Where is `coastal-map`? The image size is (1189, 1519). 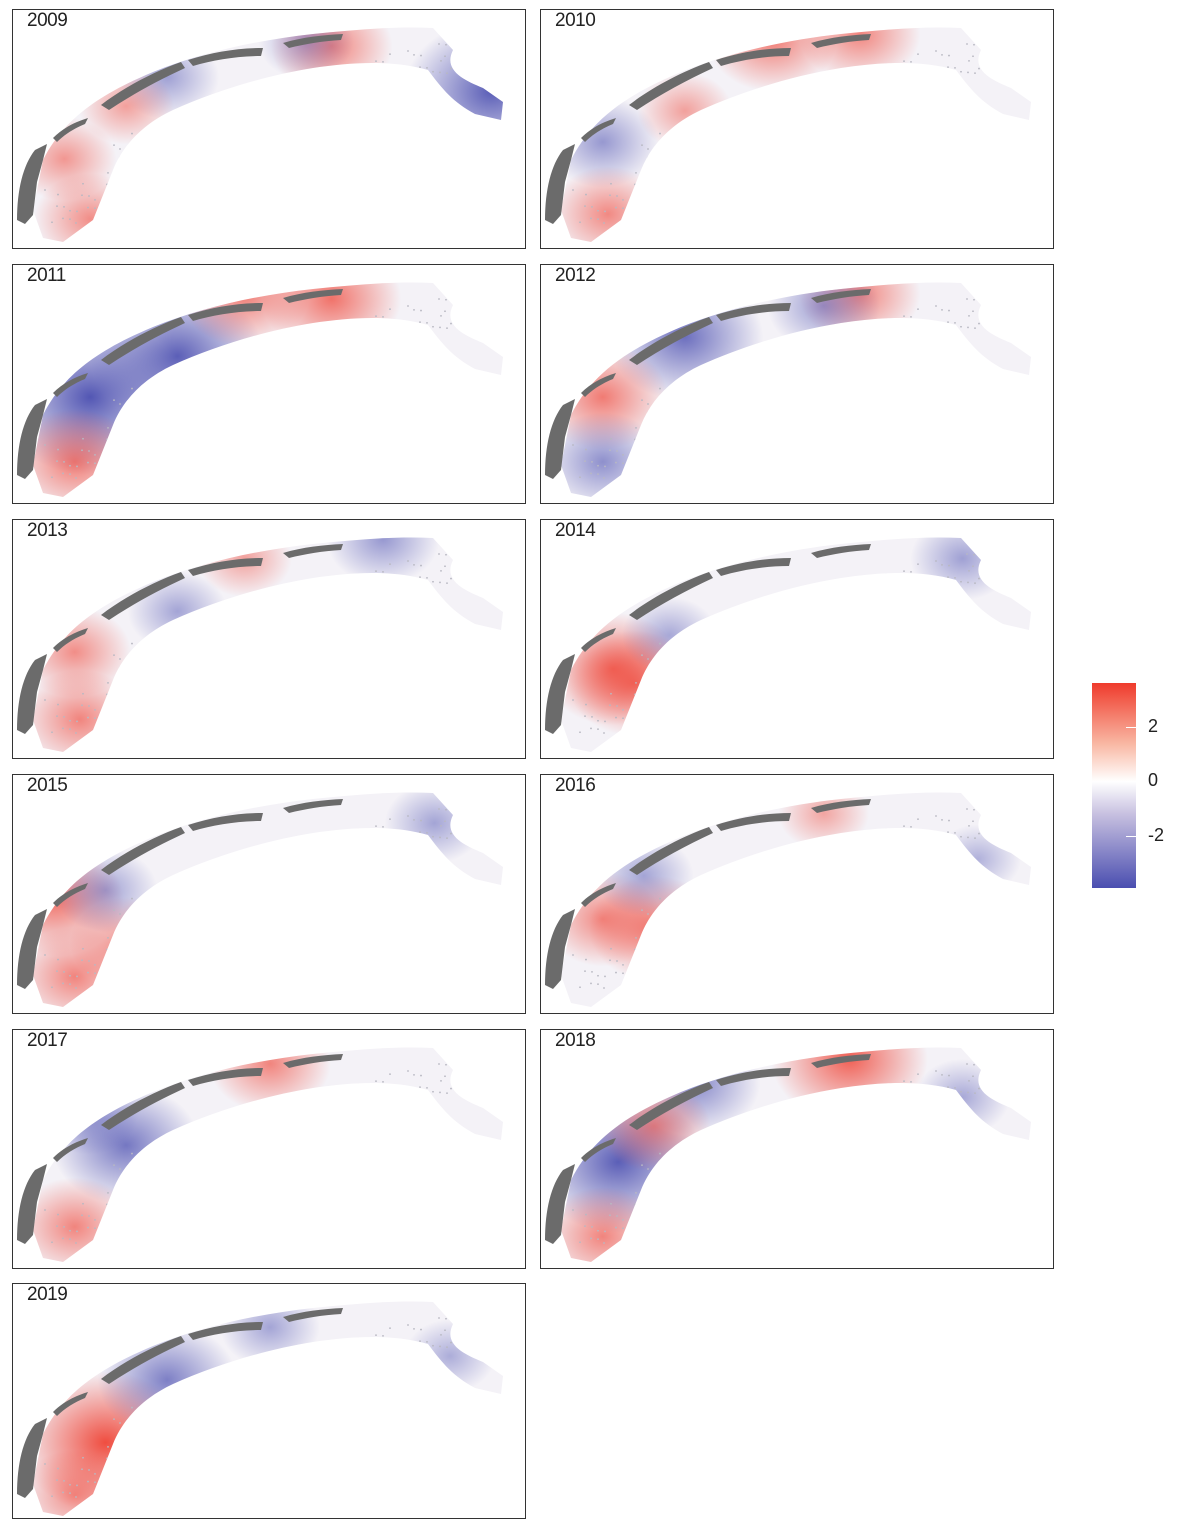 coastal-map is located at coordinates (788, 134).